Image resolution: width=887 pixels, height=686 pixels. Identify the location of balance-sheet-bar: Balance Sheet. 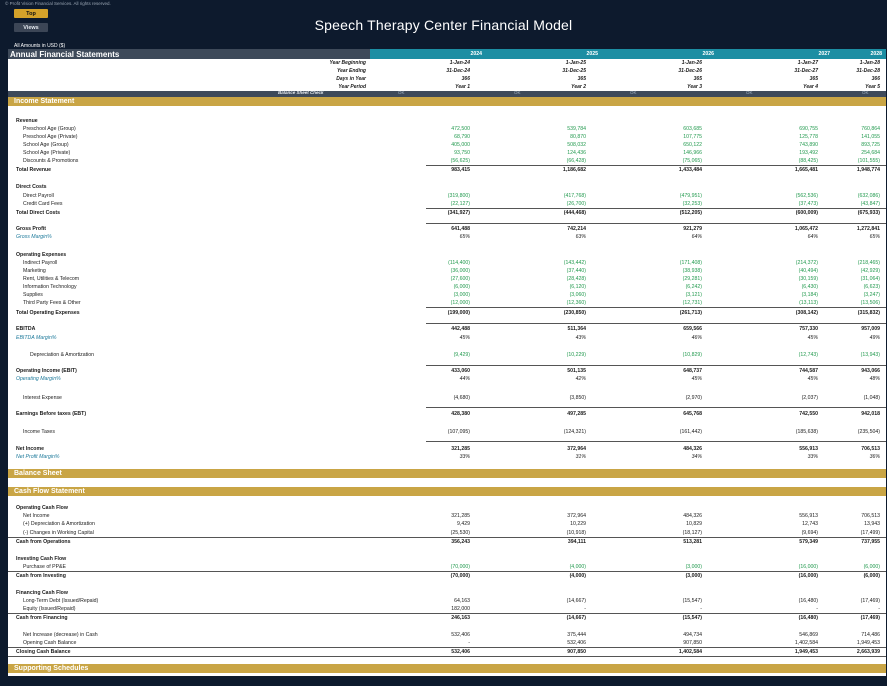
(447, 473).